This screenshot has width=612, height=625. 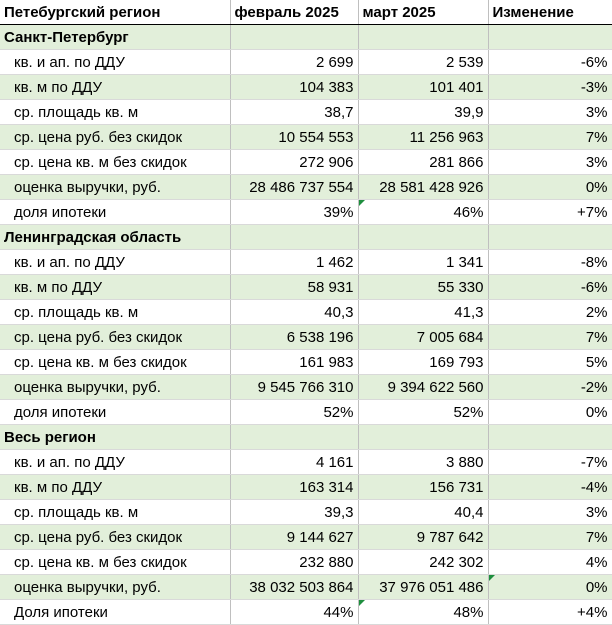 What do you see at coordinates (294, 362) in the screenshot?
I see `feb-value: 161 983` at bounding box center [294, 362].